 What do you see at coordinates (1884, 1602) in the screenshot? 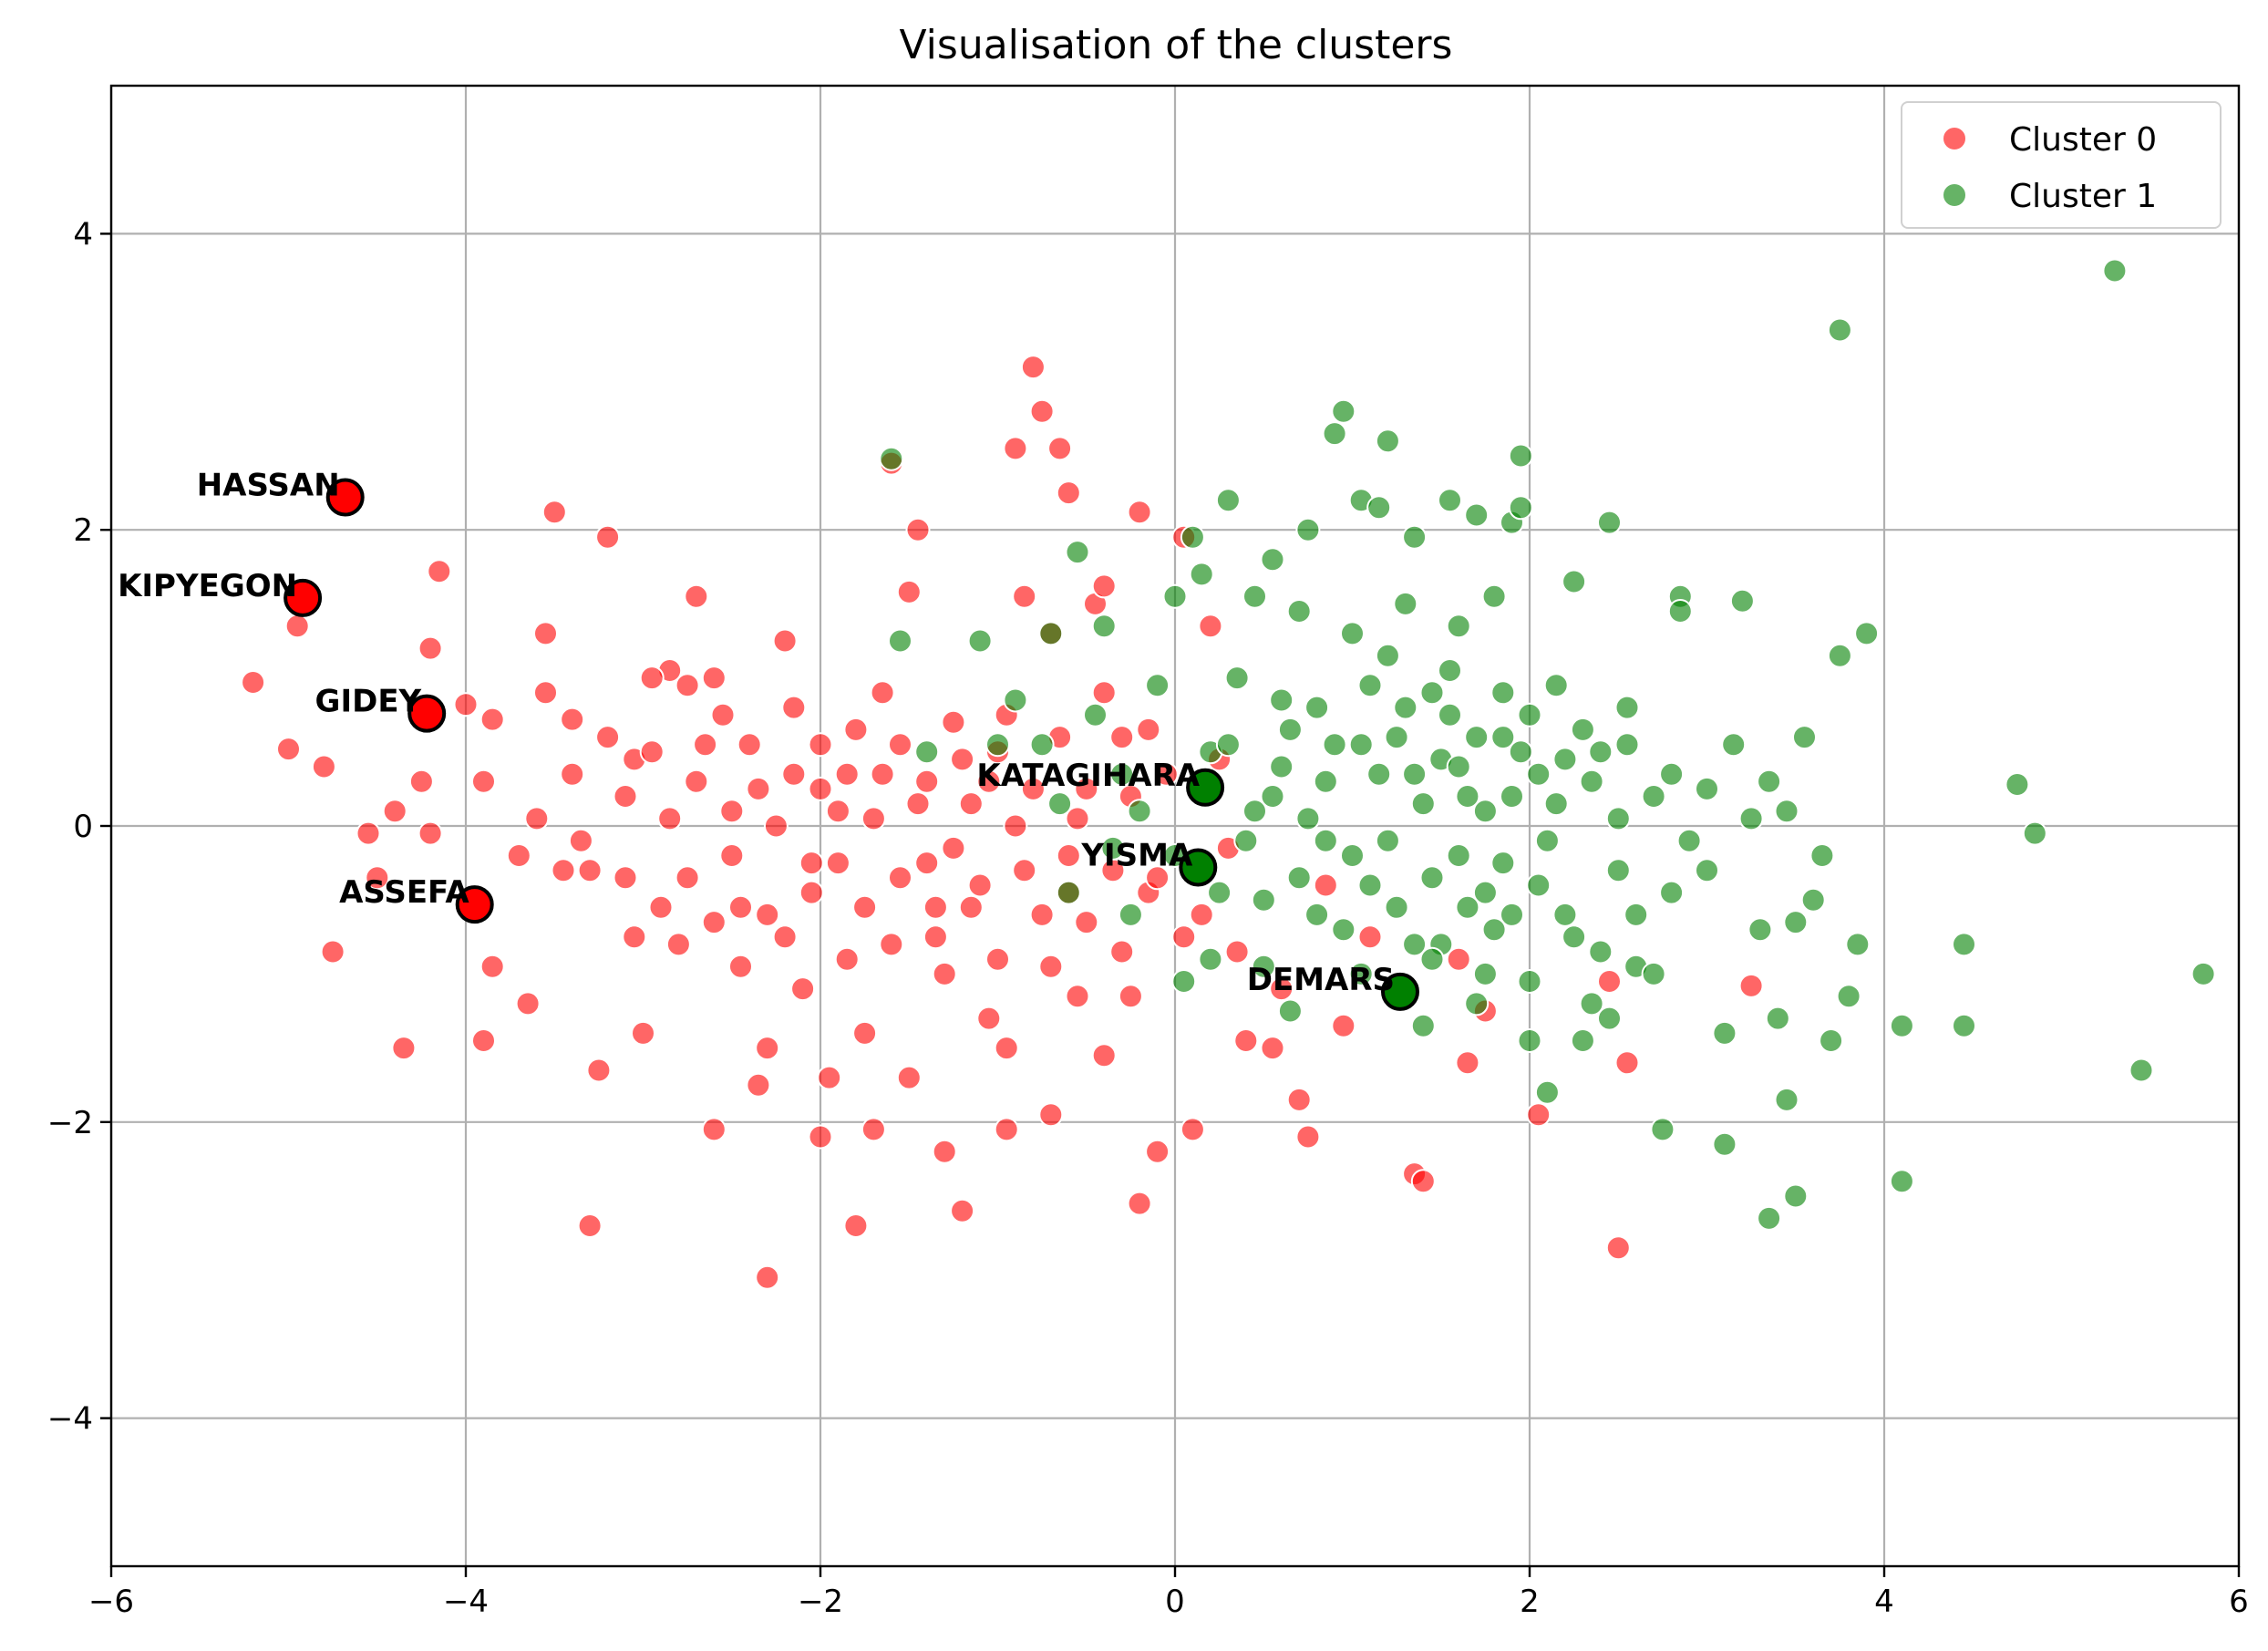
I see `x-tick-label: 4` at bounding box center [1884, 1602].